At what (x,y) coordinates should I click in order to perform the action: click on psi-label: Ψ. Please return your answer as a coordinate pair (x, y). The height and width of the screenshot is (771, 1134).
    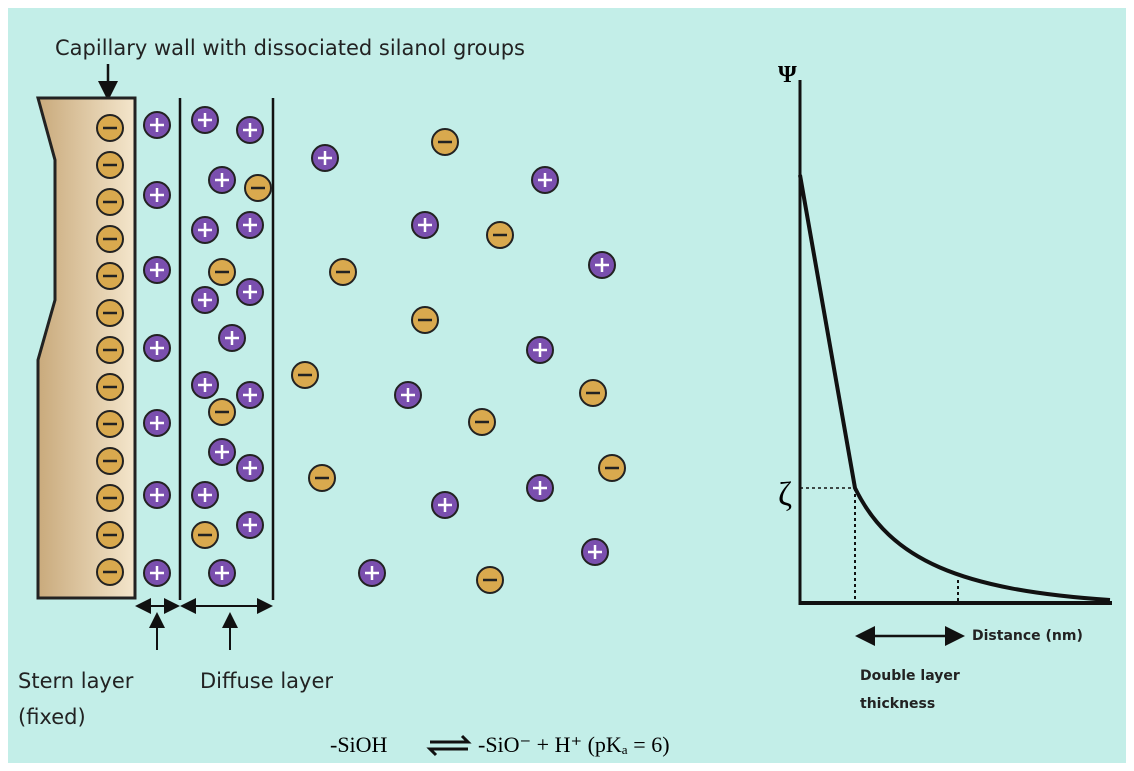
    Looking at the image, I should click on (787, 75).